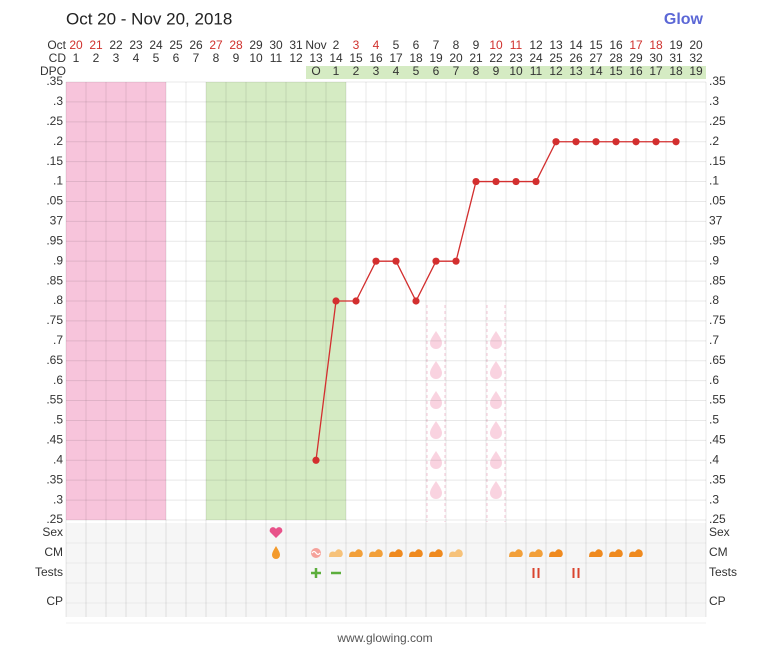  Describe the element at coordinates (516, 58) in the screenshot. I see `cd-label: 23` at that location.